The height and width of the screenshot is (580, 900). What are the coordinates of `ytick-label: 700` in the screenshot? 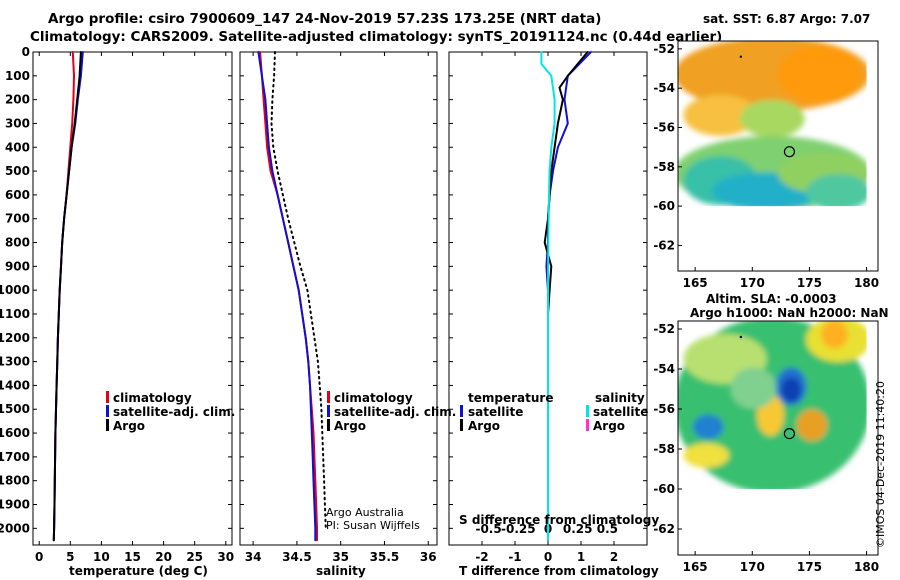 It's located at (17, 219).